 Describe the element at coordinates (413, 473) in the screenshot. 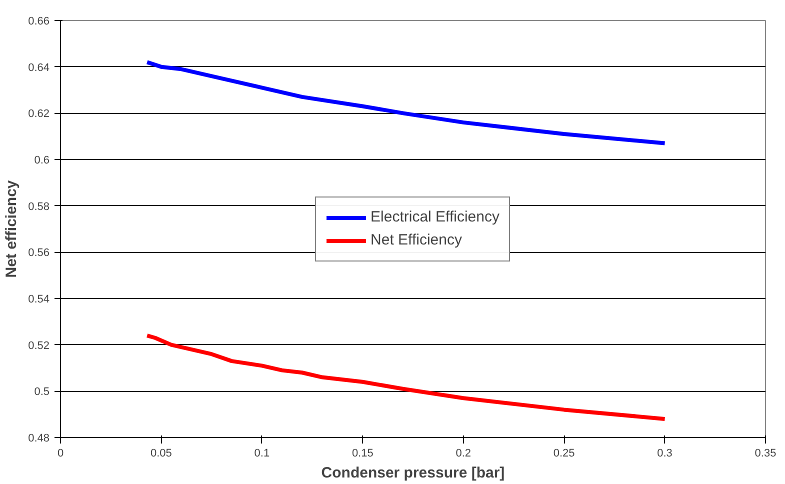

I see `x-axis-title: Condenser pressure [bar]` at that location.